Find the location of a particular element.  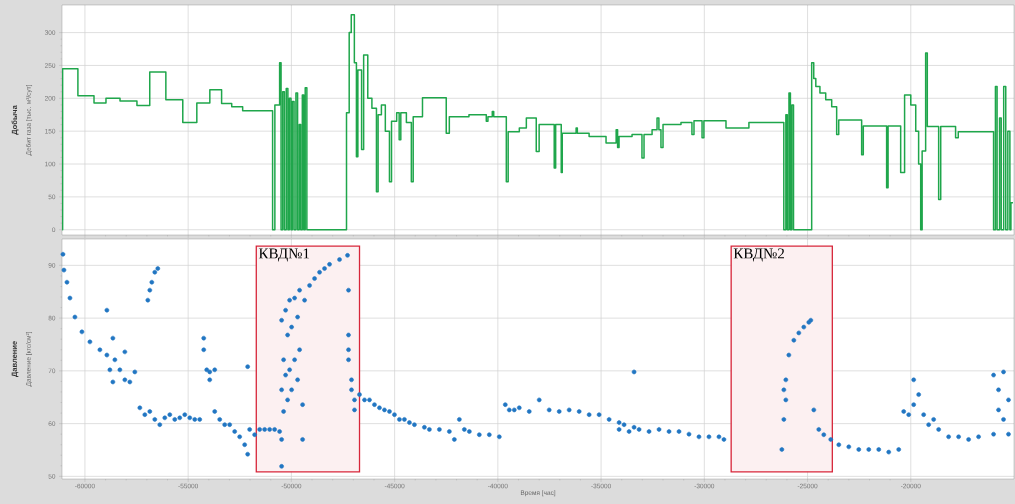

band-label: КВД№1 is located at coordinates (284, 255).